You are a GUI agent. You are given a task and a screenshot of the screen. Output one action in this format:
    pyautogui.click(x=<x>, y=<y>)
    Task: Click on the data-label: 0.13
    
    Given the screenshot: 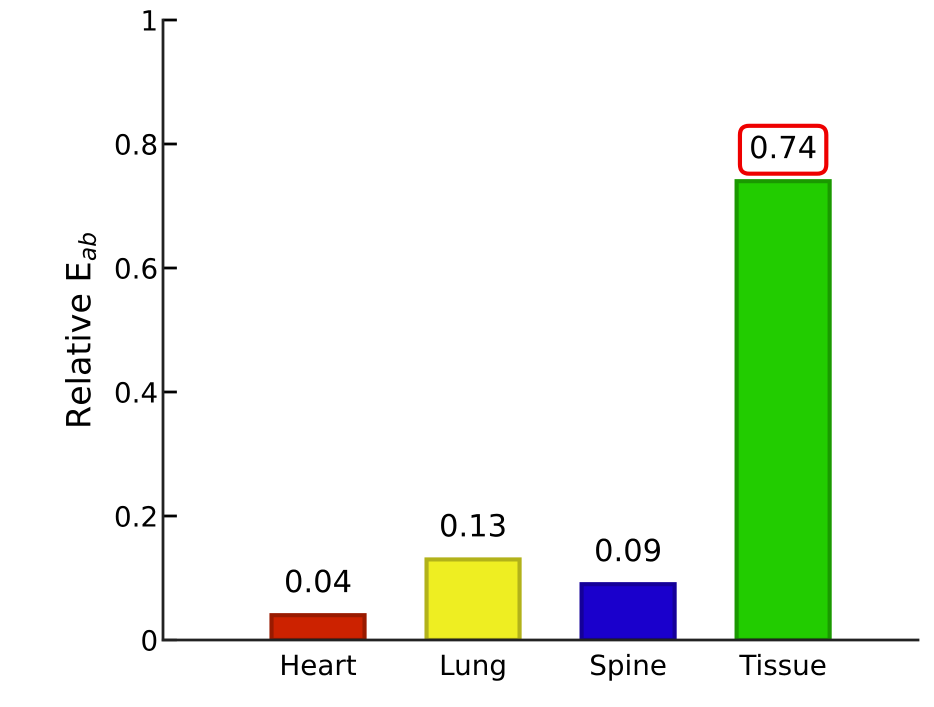 What is the action you would take?
    pyautogui.click(x=473, y=525)
    